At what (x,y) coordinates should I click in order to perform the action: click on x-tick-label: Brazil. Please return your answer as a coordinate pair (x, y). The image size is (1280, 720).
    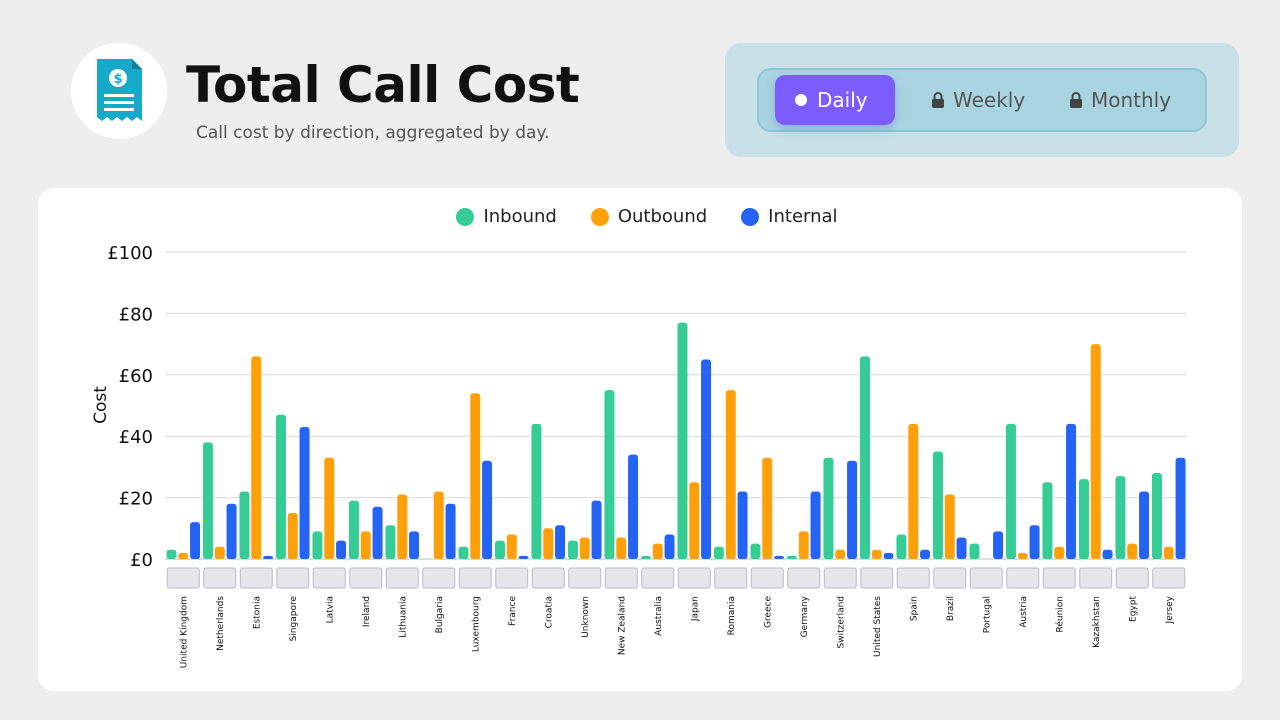
    Looking at the image, I should click on (951, 608).